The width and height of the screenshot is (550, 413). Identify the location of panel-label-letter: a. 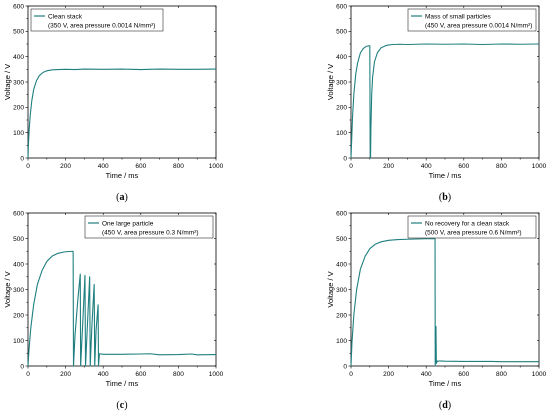
(122, 197).